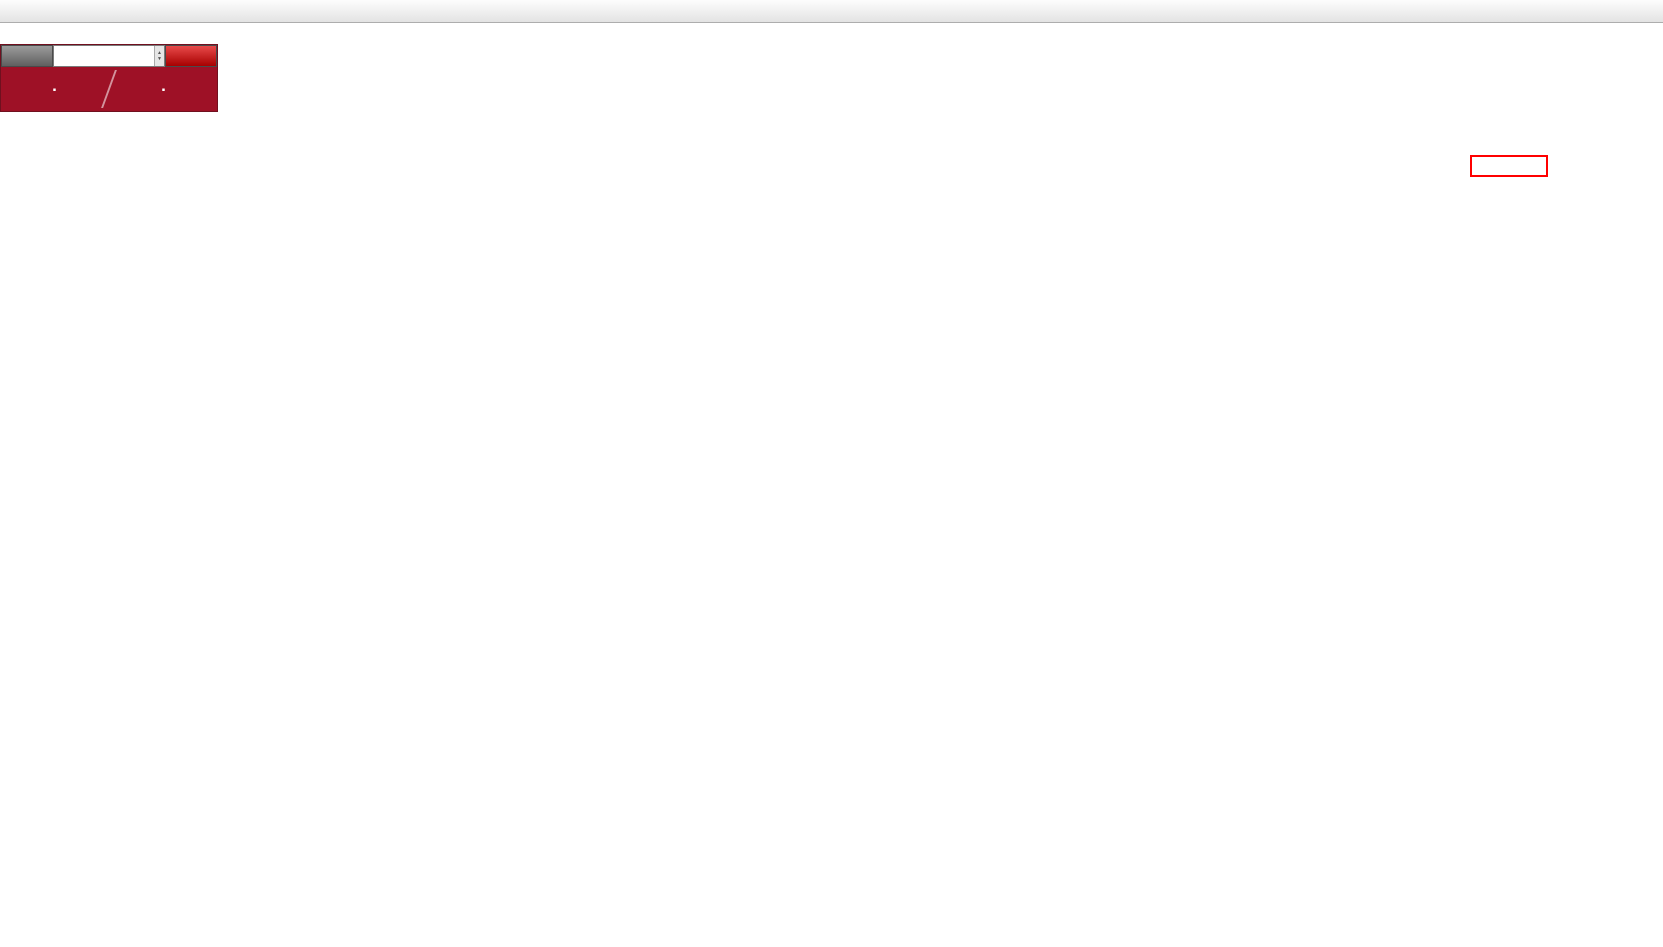 This screenshot has height=947, width=1663. Describe the element at coordinates (1509, 166) in the screenshot. I see `price-callout-box` at that location.